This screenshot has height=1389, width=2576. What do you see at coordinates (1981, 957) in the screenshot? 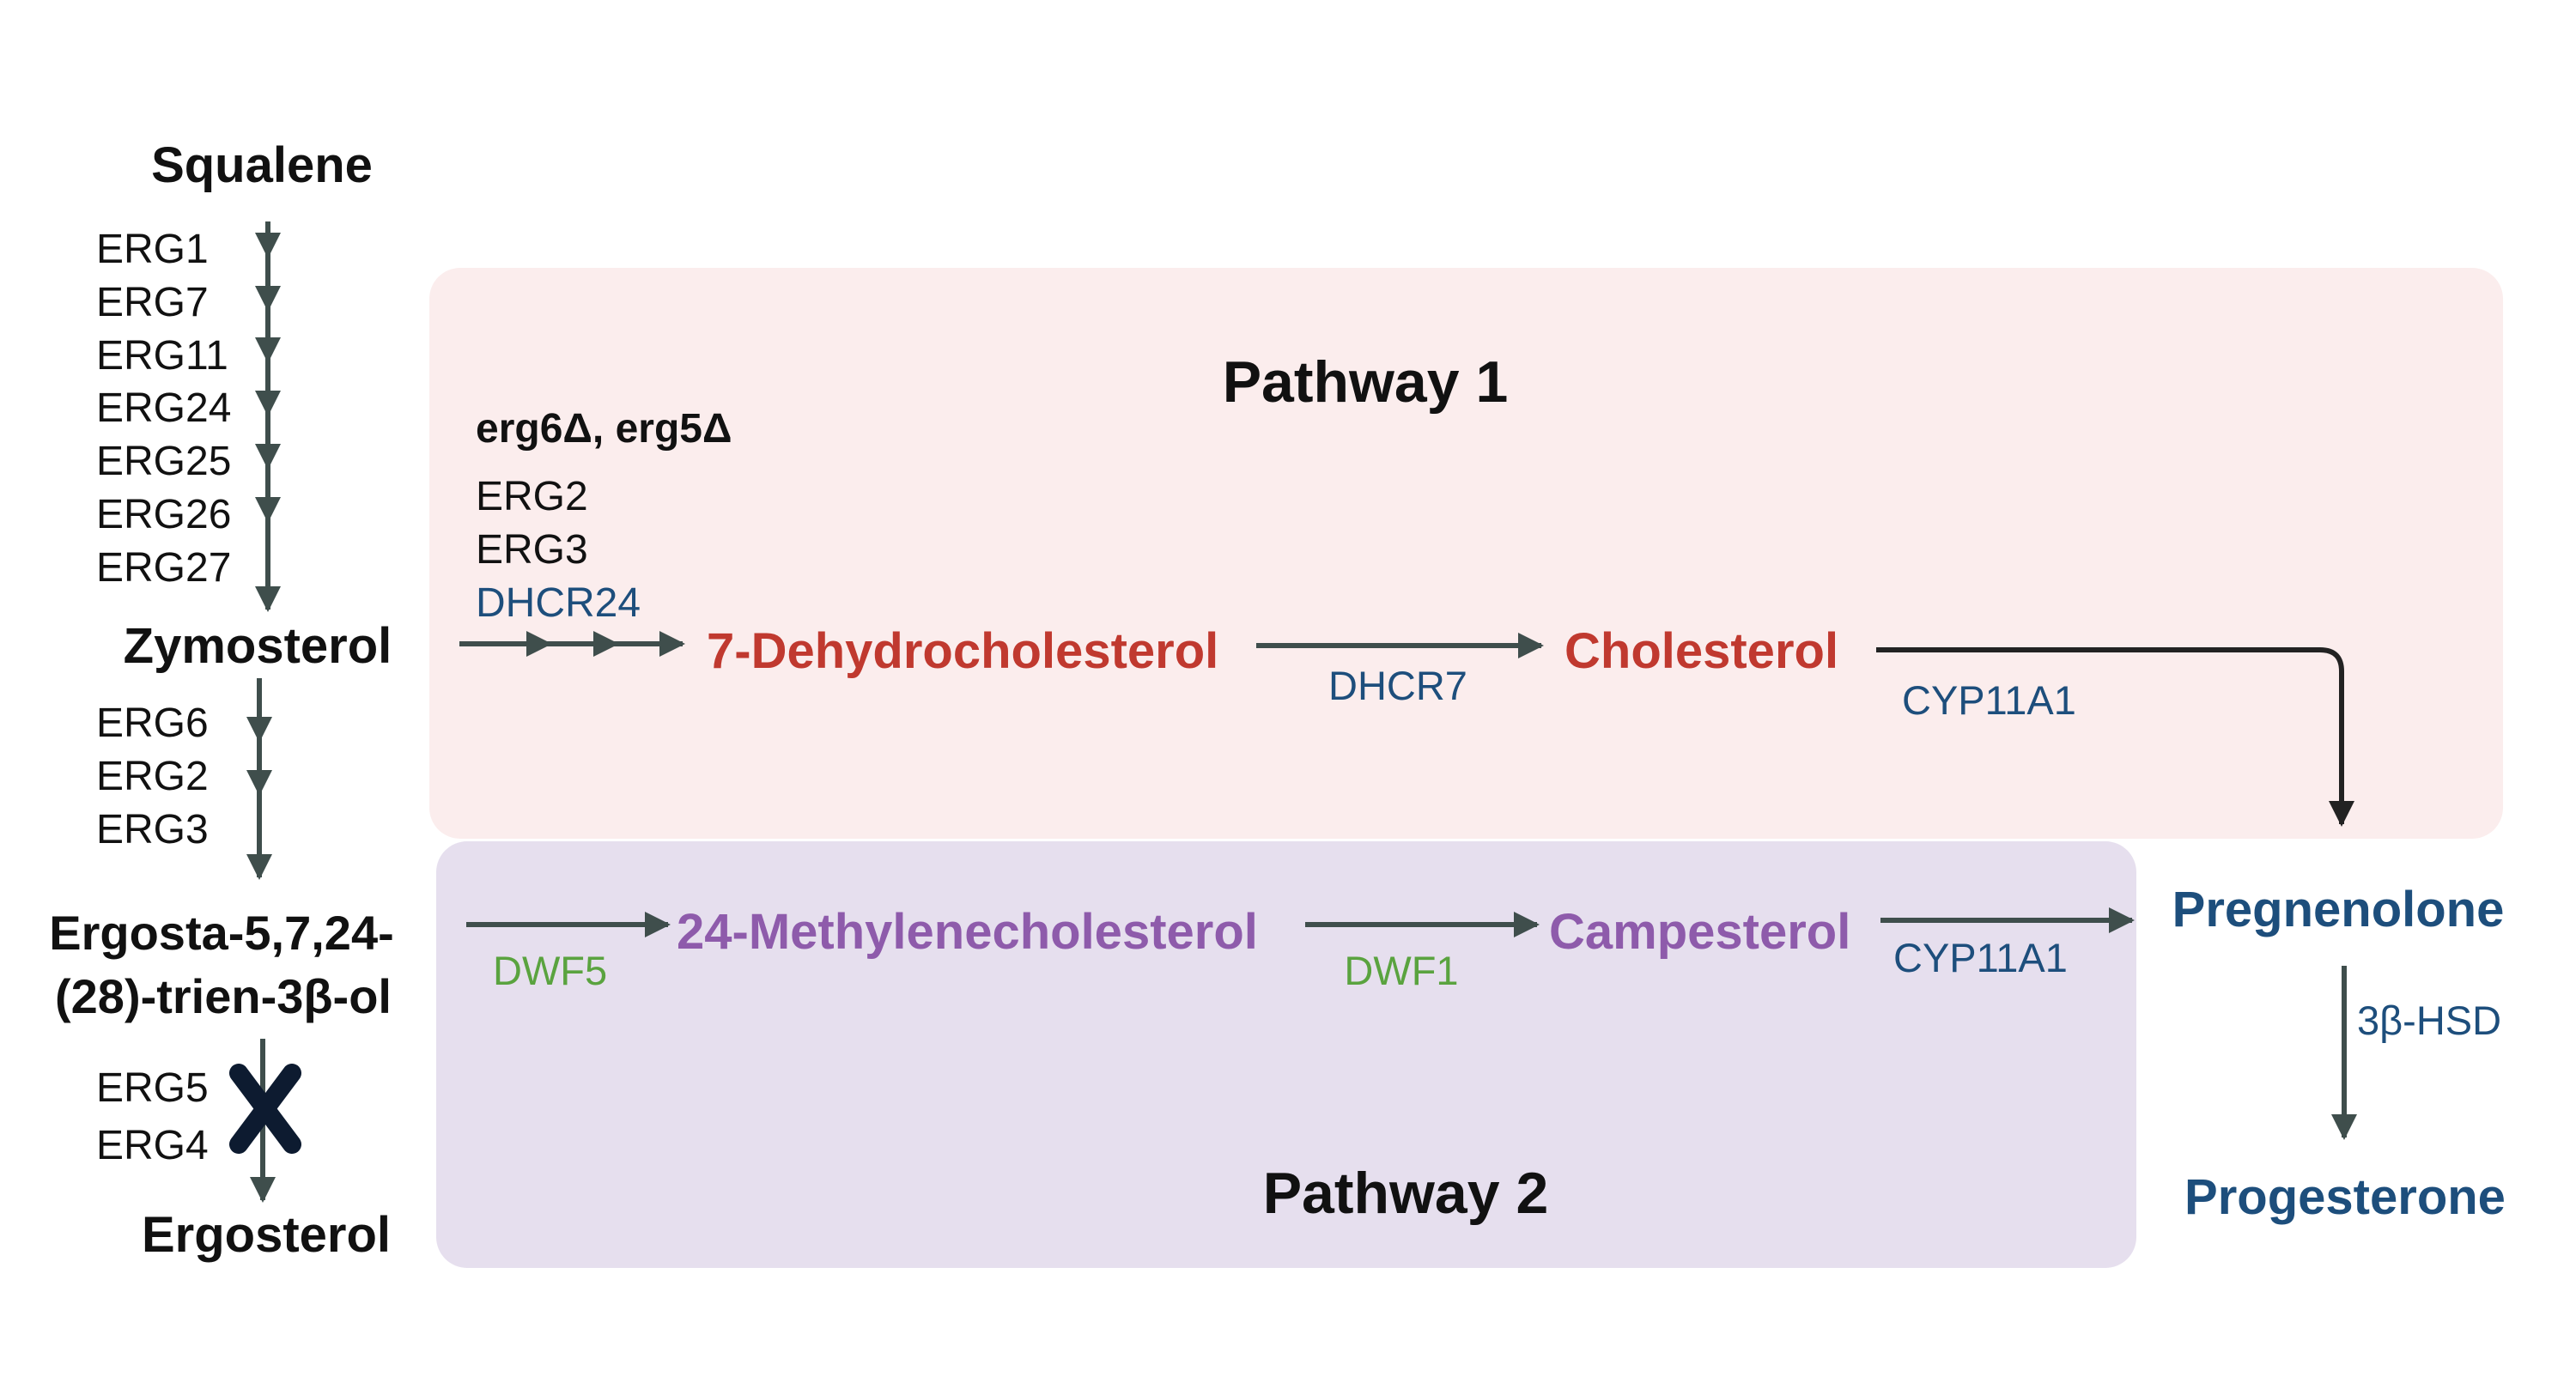
I see `pathway2-cyp11a1-label: CYP11A1` at bounding box center [1981, 957].